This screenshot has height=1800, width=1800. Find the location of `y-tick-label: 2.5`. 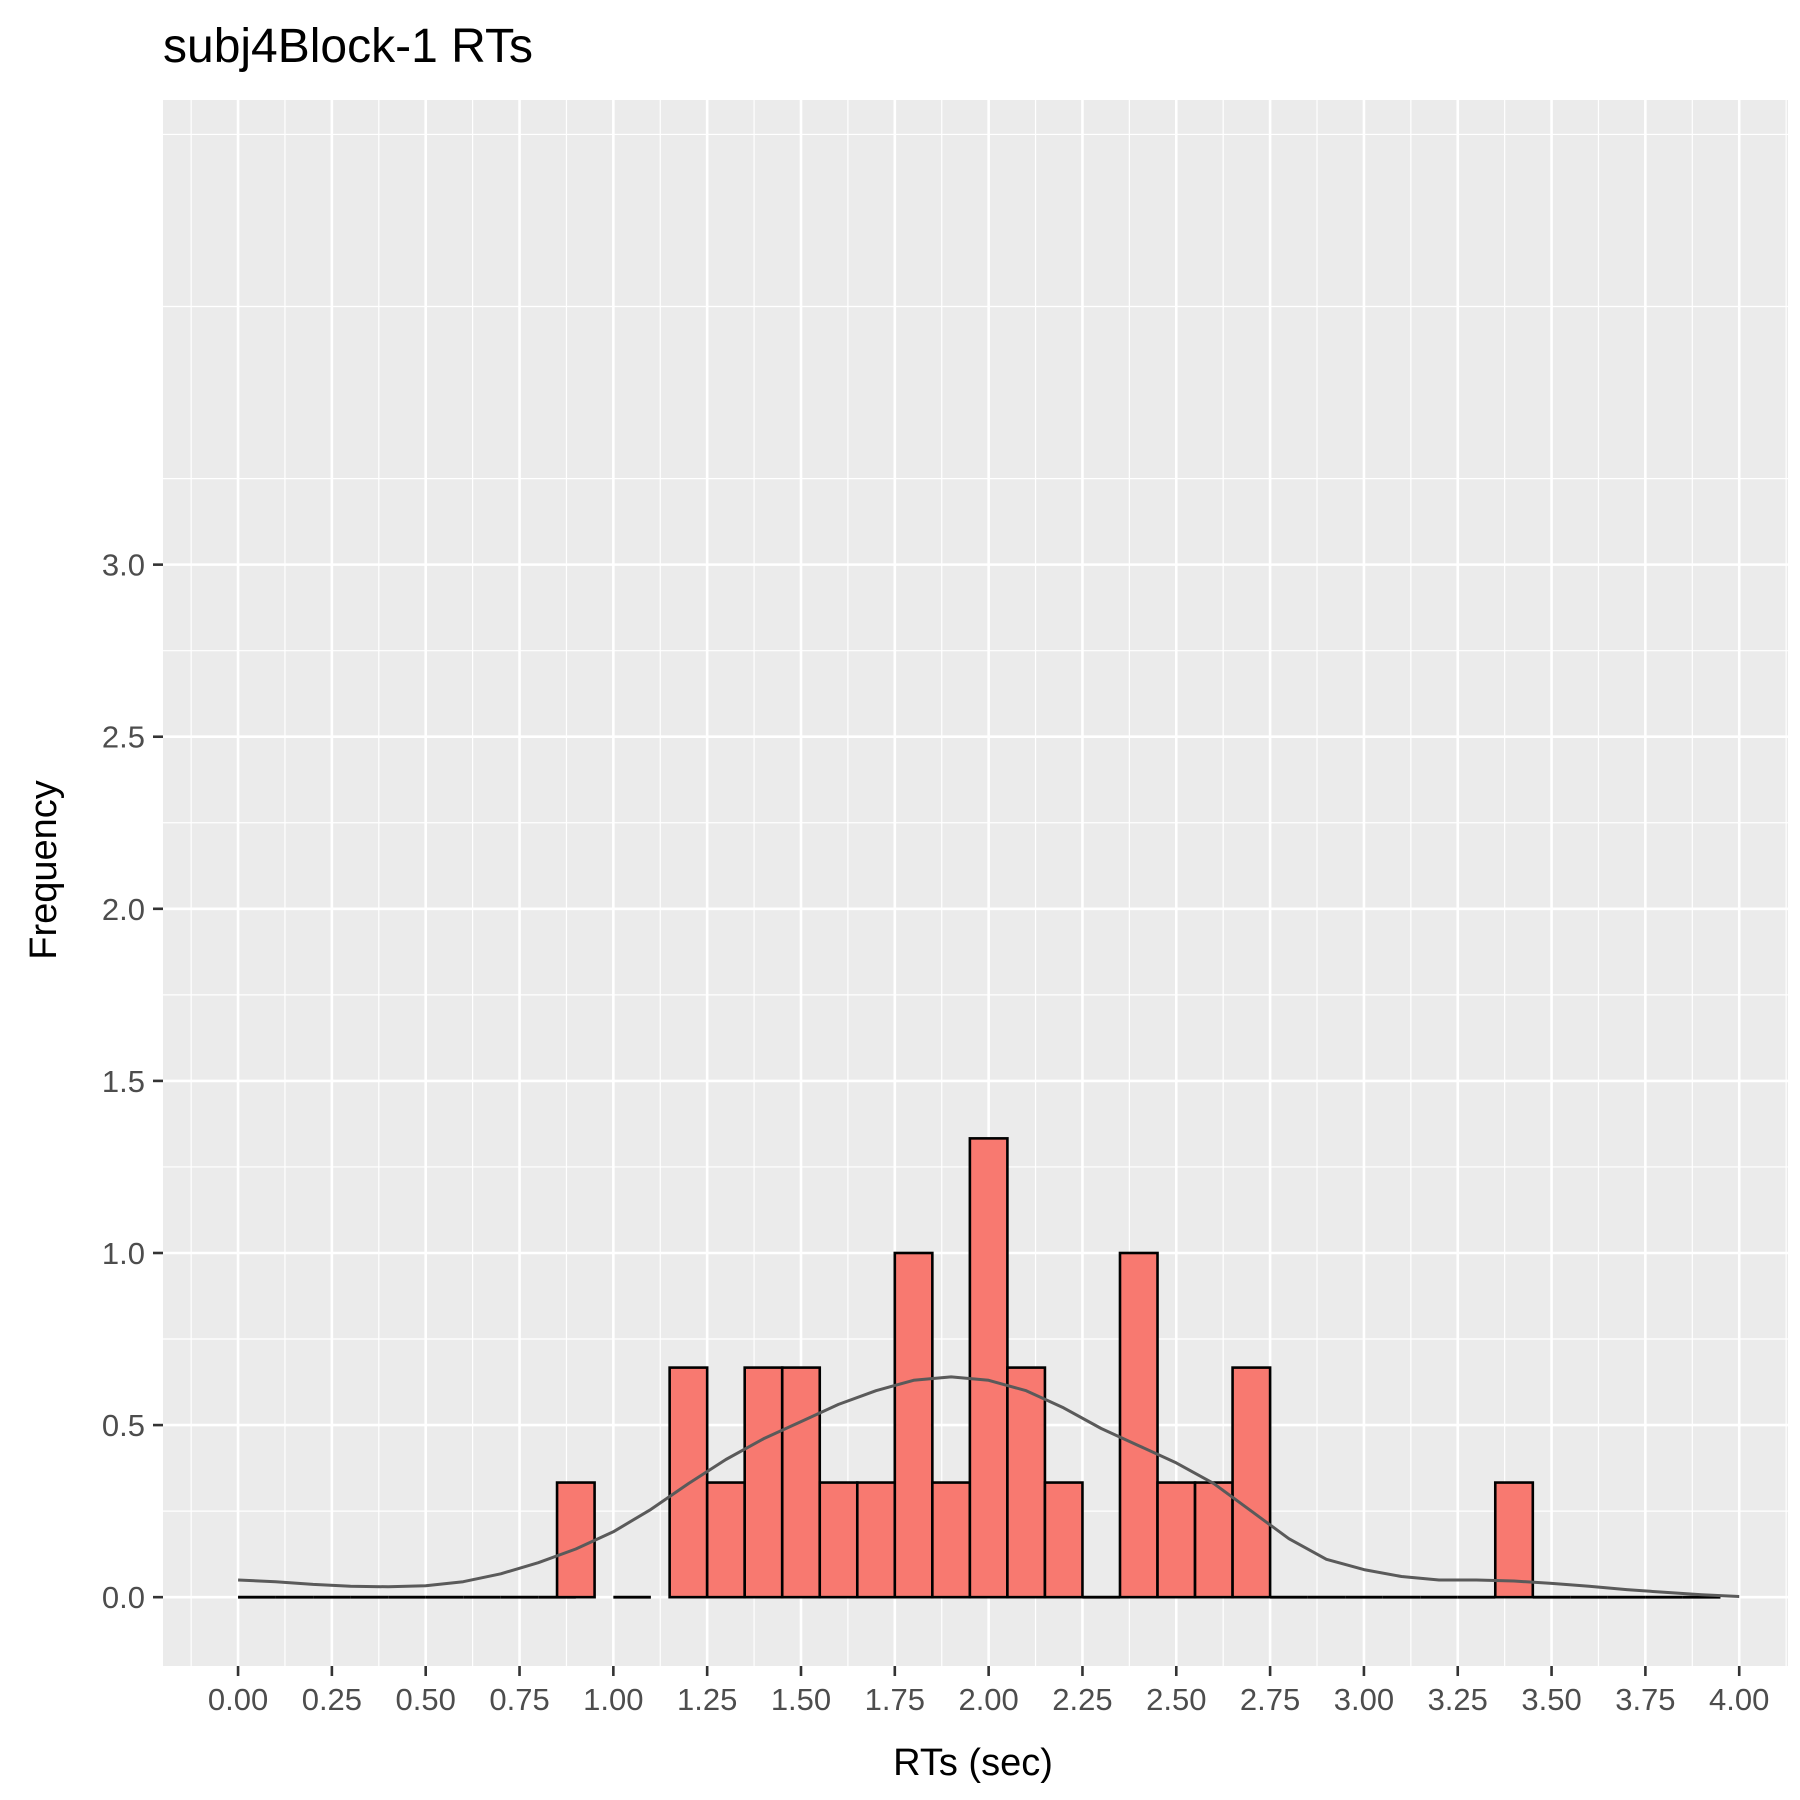

y-tick-label: 2.5 is located at coordinates (123, 737).